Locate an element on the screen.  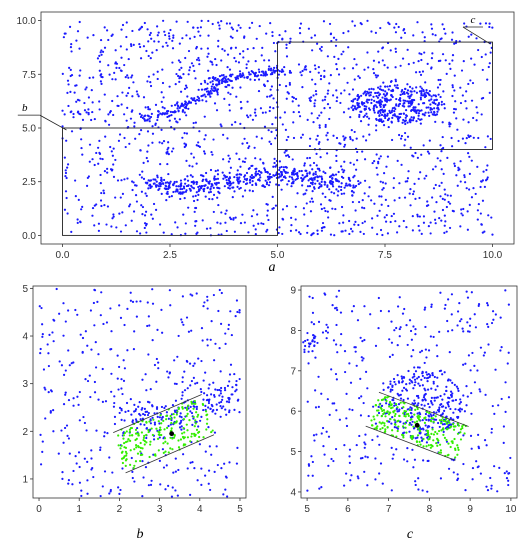
y-tick-label: 1 is located at coordinates (25, 479).